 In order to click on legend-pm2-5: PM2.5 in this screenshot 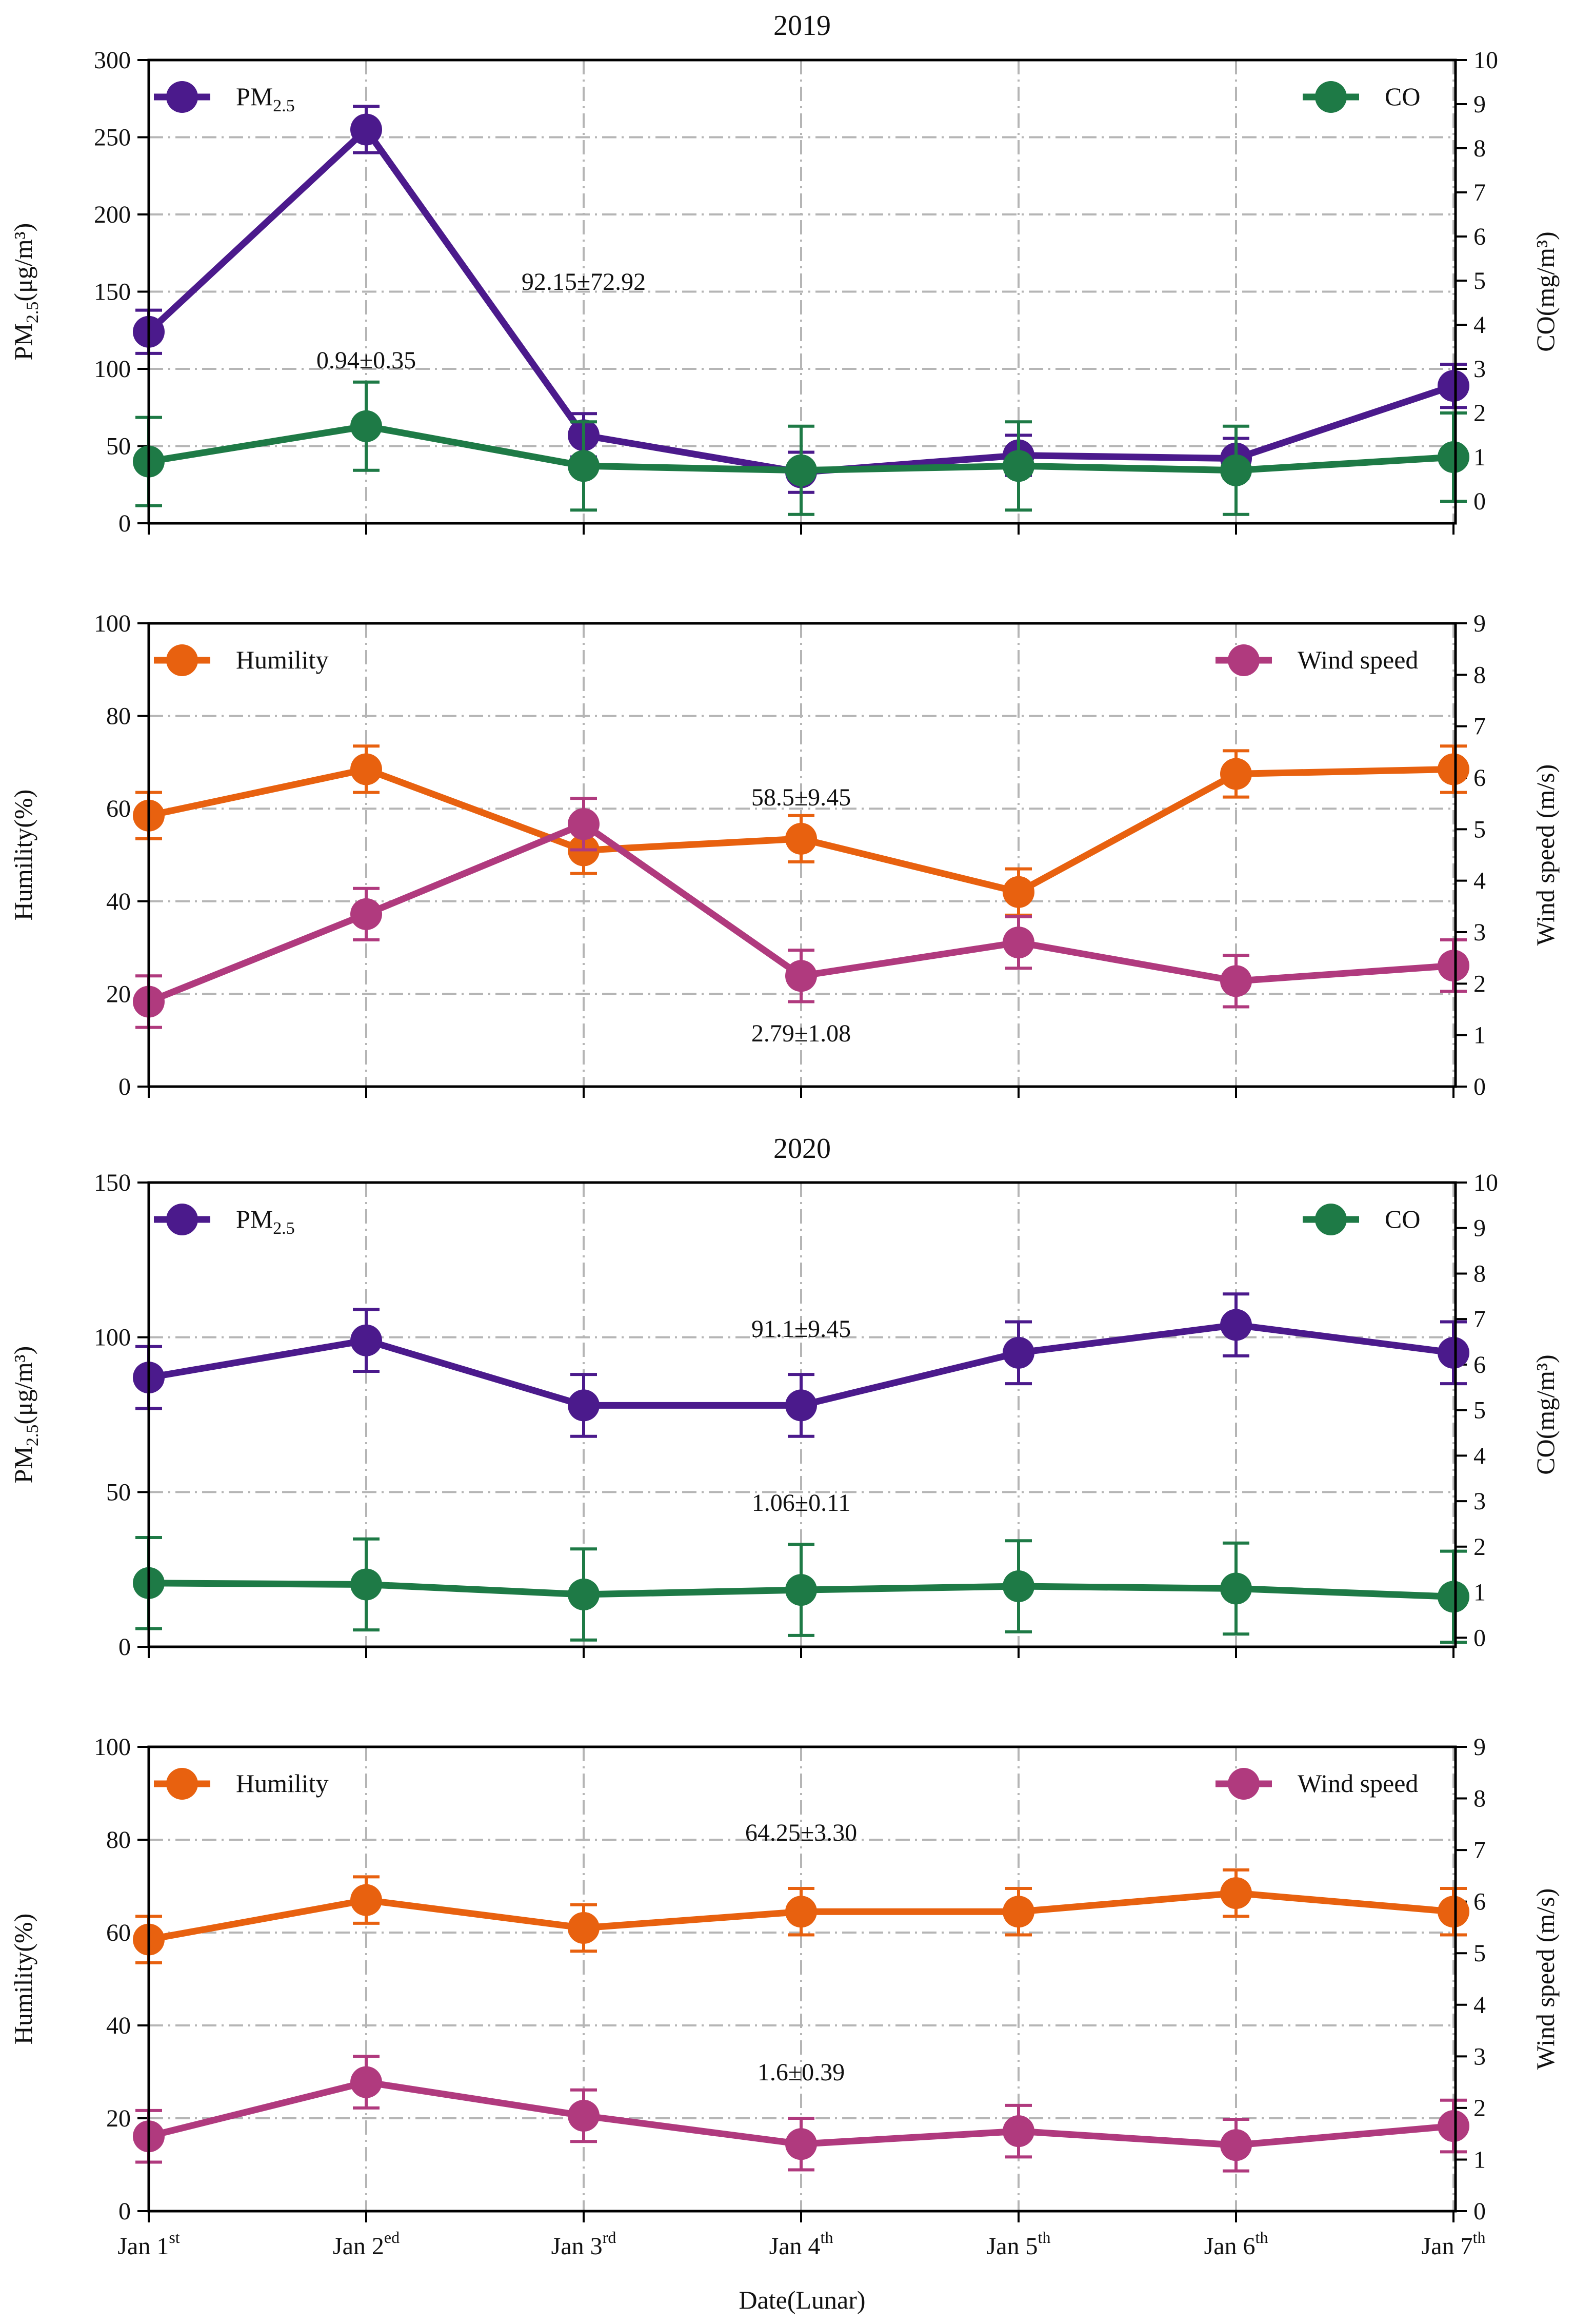, I will do `click(224, 98)`.